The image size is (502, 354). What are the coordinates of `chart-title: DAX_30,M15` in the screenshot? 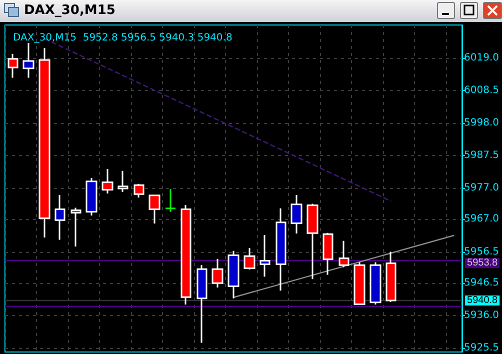 It's located at (70, 10).